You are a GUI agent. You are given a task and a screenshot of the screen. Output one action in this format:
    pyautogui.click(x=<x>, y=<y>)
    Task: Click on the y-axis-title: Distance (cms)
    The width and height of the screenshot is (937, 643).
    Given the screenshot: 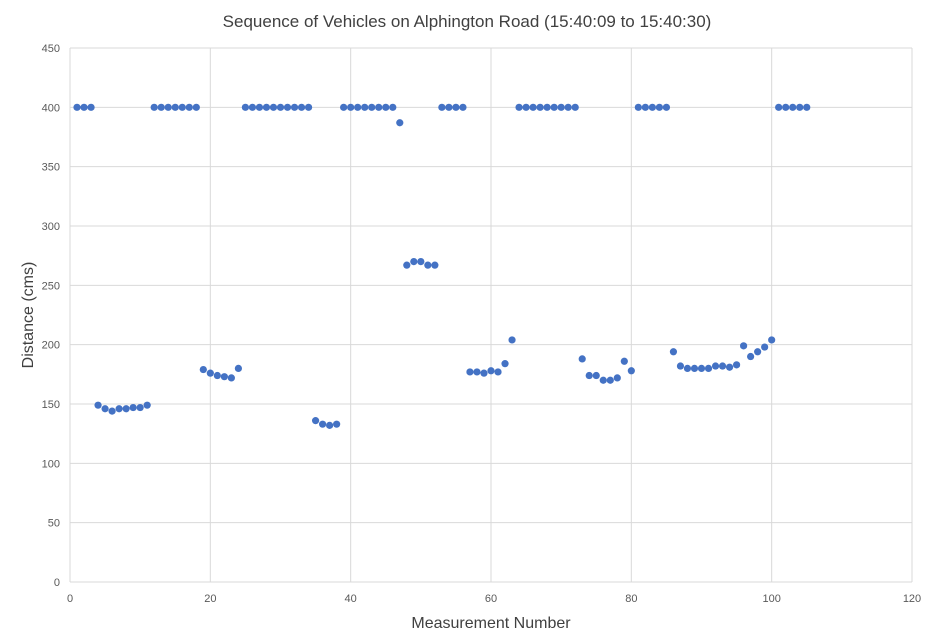 What is the action you would take?
    pyautogui.click(x=28, y=315)
    